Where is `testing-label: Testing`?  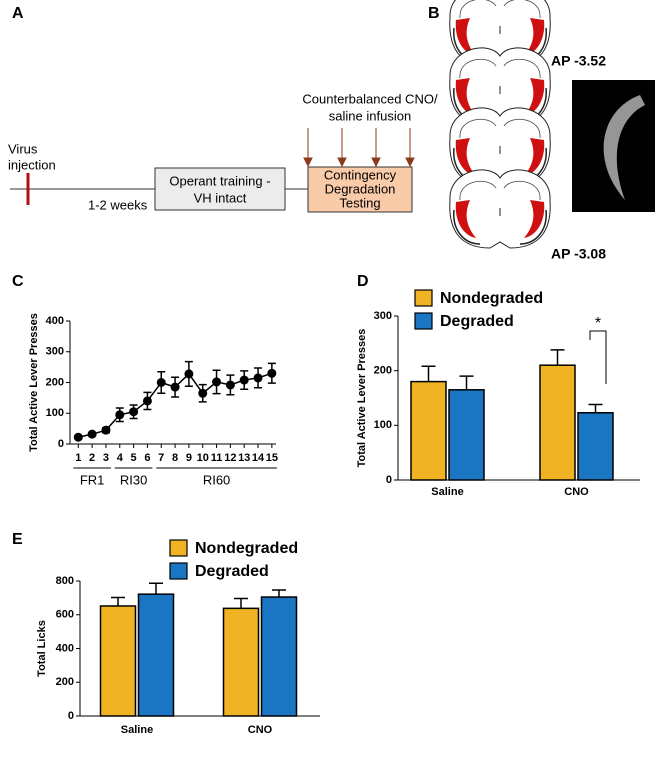
testing-label: Testing is located at coordinates (359, 202).